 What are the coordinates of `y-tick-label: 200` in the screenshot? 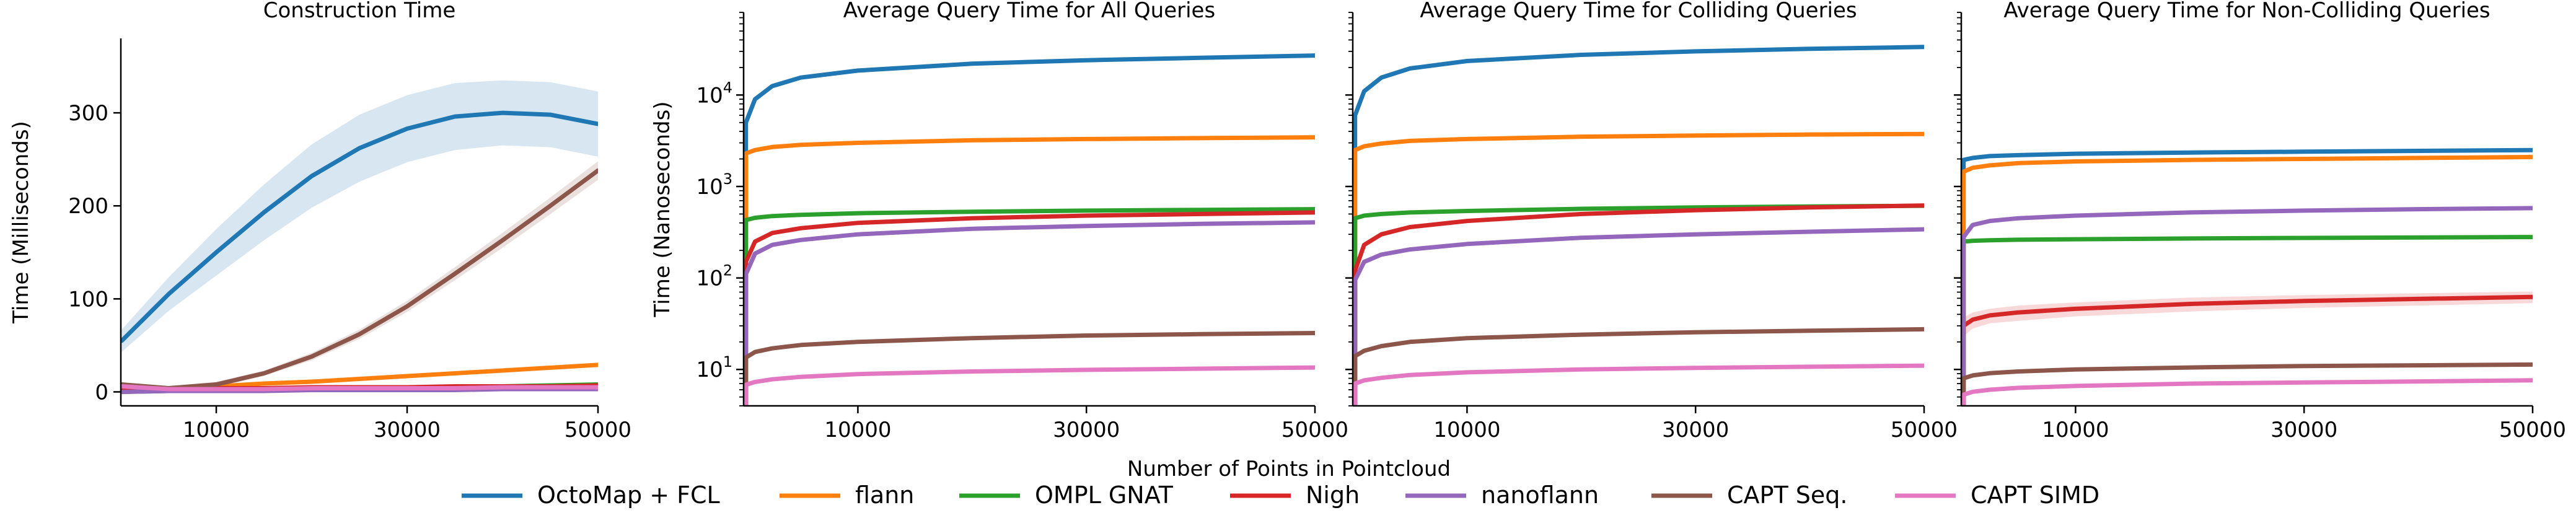 It's located at (88, 207).